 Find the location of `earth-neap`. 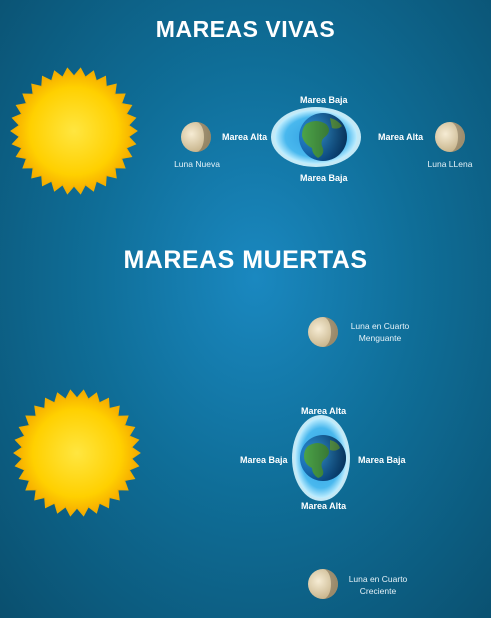

earth-neap is located at coordinates (321, 458).